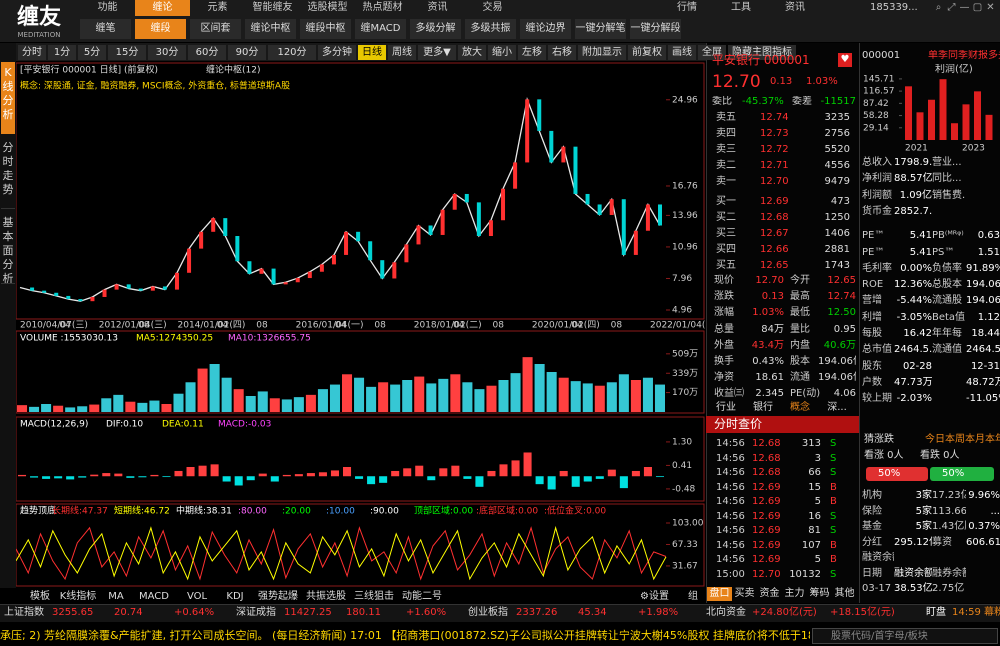 This screenshot has width=1000, height=646. I want to click on toolbar-button: 多分钟, so click(337, 52).